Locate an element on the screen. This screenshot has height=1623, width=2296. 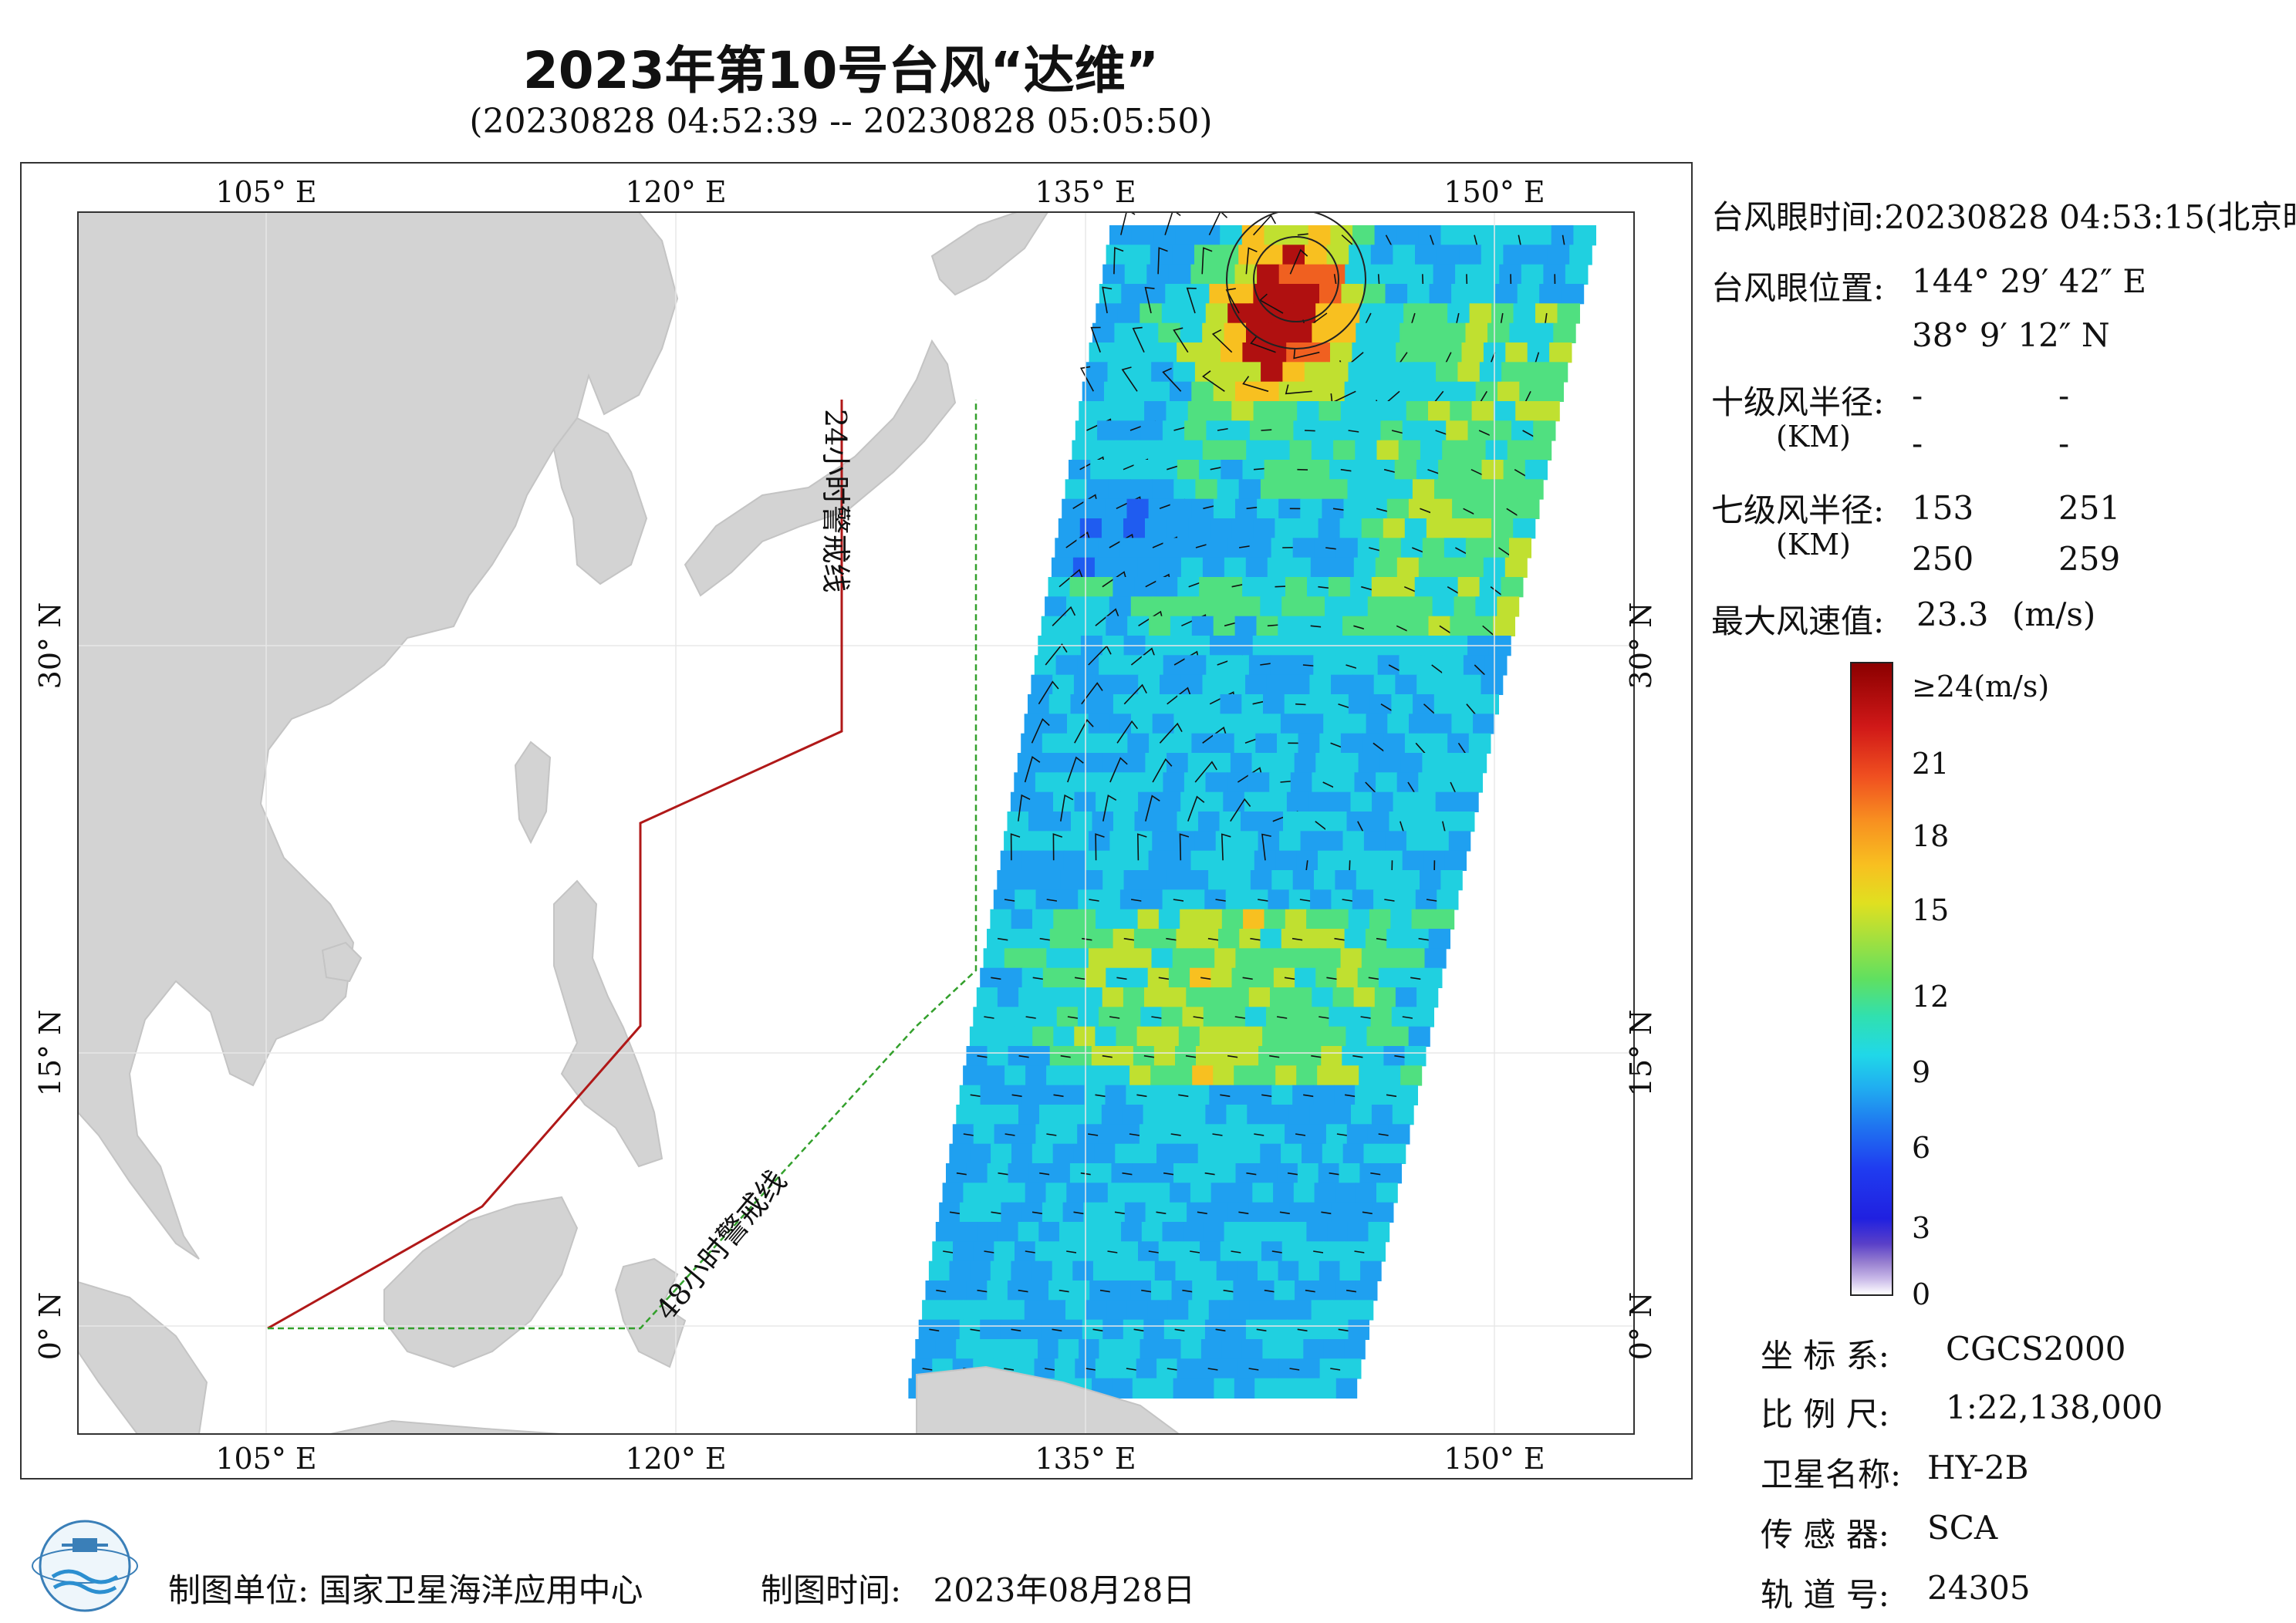
japan-honshu is located at coordinates (820, 468).